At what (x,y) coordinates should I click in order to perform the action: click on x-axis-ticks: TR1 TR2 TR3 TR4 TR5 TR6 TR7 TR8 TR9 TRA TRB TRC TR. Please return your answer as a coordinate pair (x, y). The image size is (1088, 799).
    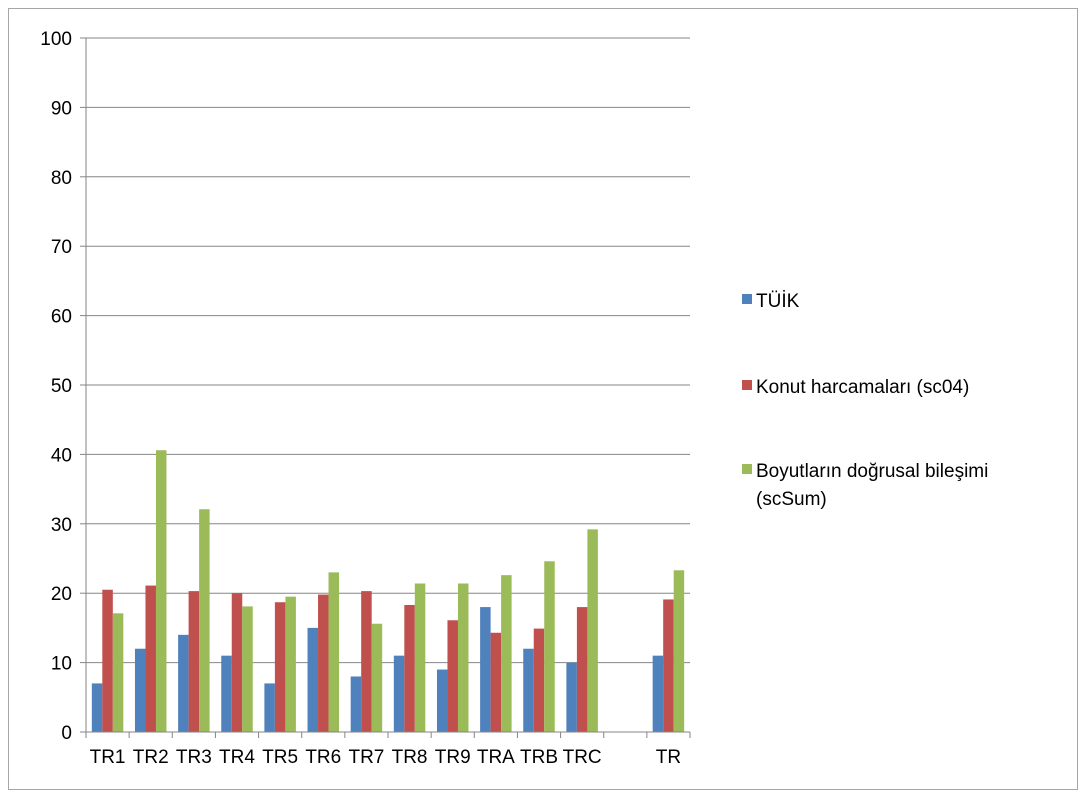
    Looking at the image, I should click on (388, 750).